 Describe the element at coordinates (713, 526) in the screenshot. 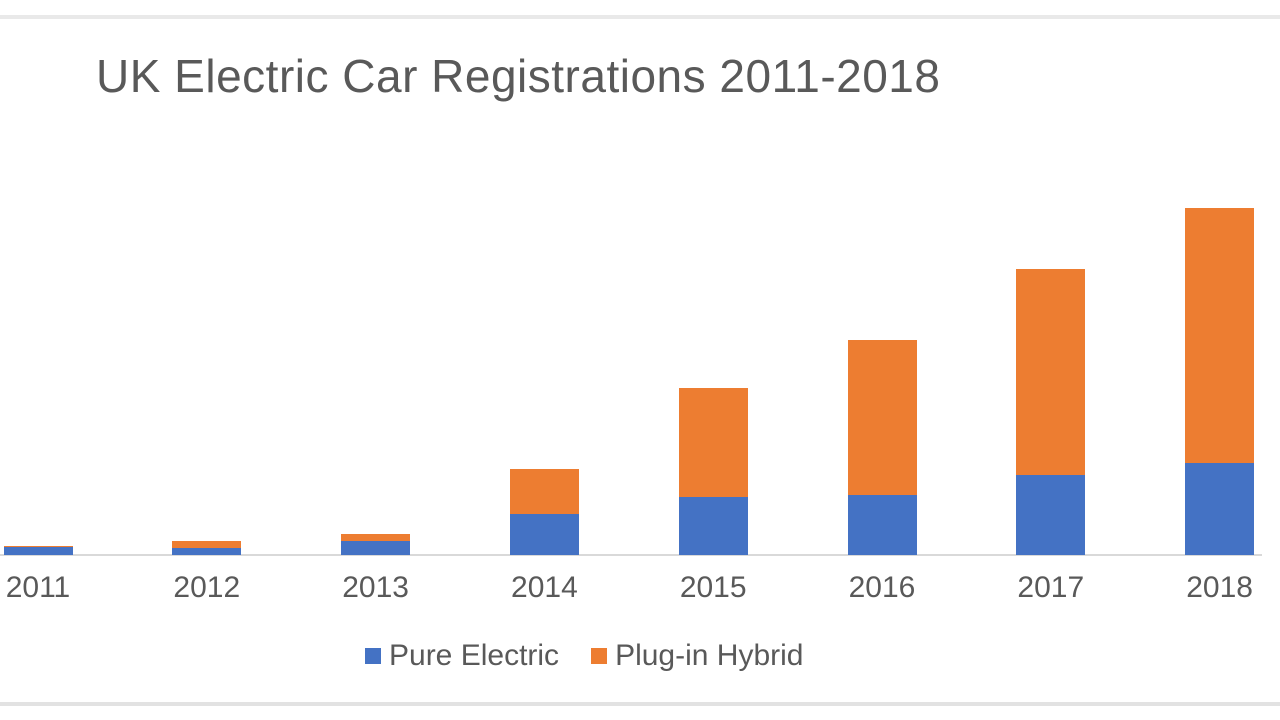

I see `bar-pure-electric-2015` at that location.